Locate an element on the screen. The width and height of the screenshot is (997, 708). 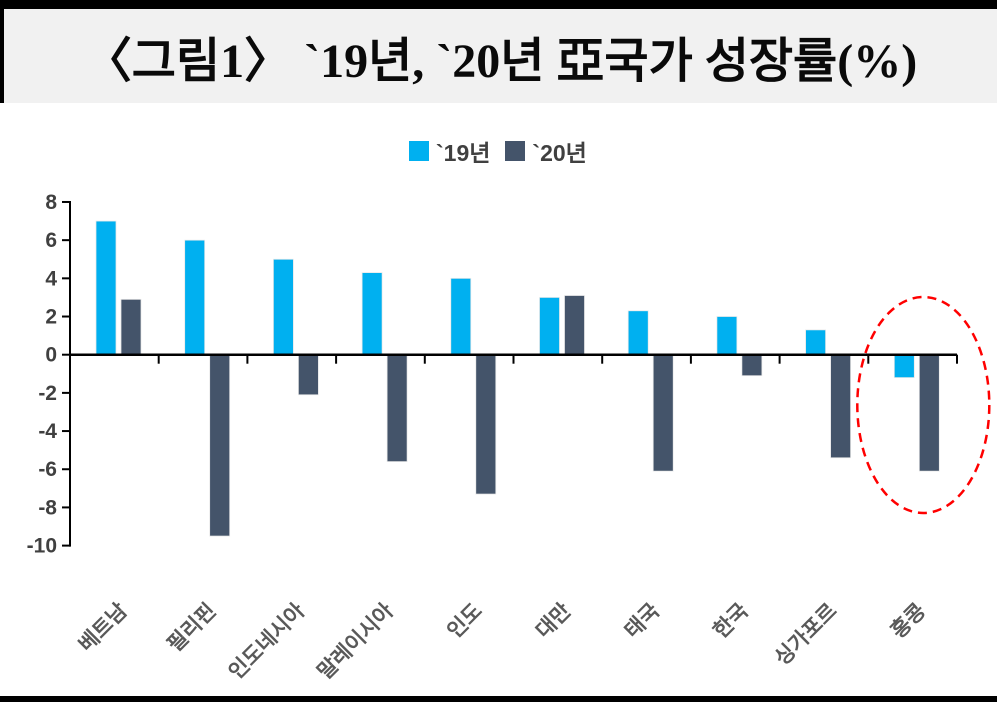
category-label-태국: 태국 is located at coordinates (642, 621).